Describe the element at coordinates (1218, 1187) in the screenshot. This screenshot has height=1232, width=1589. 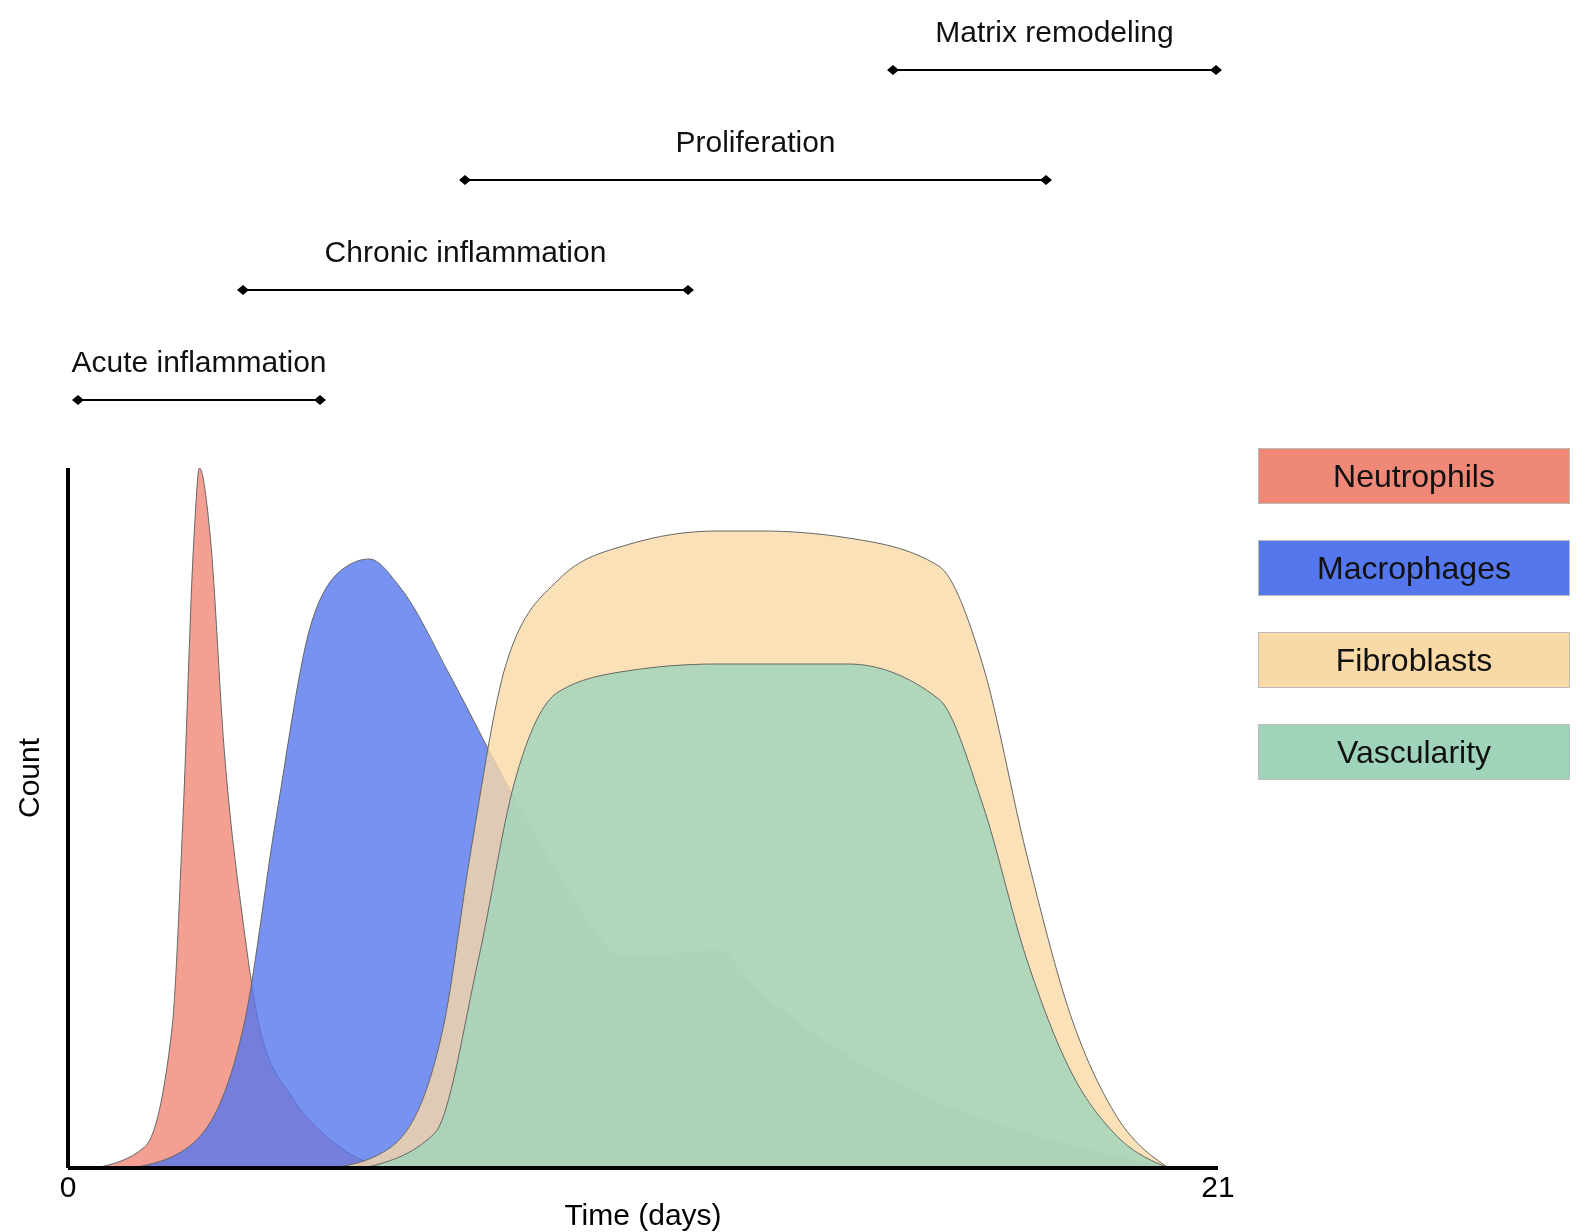
I see `x-tick-label: 21` at that location.